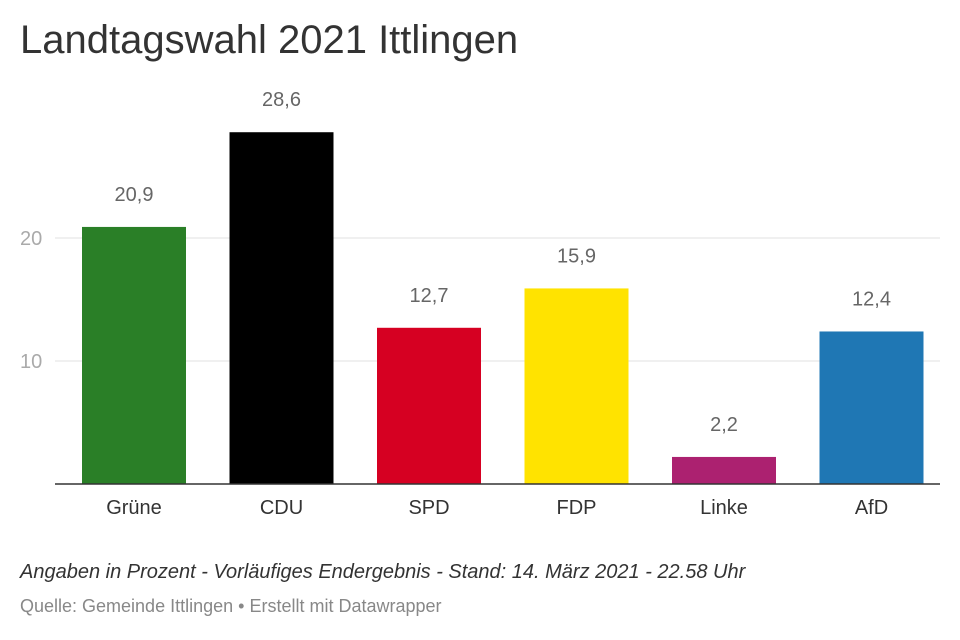 The height and width of the screenshot is (640, 960). What do you see at coordinates (269, 40) in the screenshot?
I see `chart-title: Landtagswahl 2021 Ittlingen` at bounding box center [269, 40].